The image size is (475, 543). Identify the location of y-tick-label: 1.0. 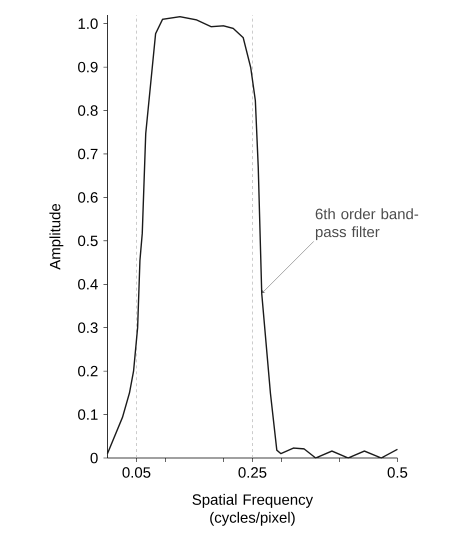
(88, 23).